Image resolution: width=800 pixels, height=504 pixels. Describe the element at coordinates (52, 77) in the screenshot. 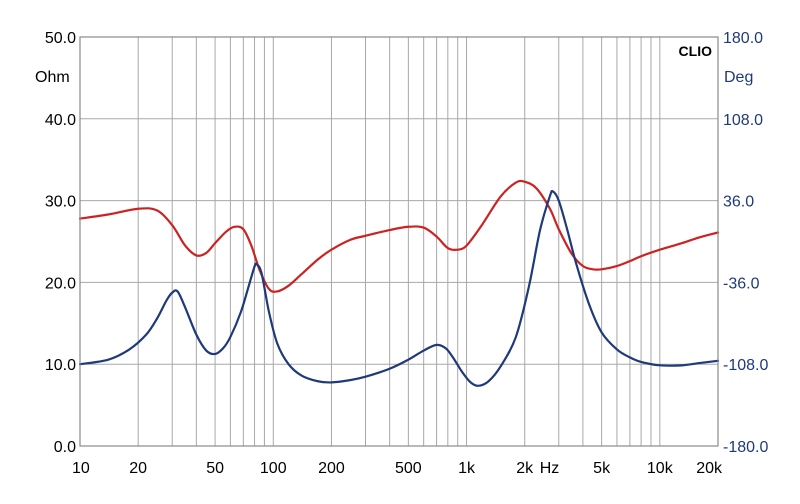

I see `y-left-unit-label: Ohm` at that location.